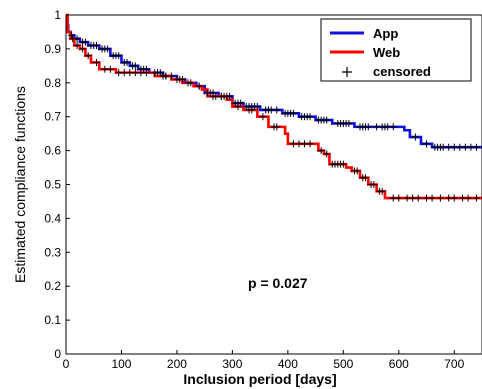 The height and width of the screenshot is (389, 482). What do you see at coordinates (52, 151) in the screenshot?
I see `y-tick-label: 0.6` at bounding box center [52, 151].